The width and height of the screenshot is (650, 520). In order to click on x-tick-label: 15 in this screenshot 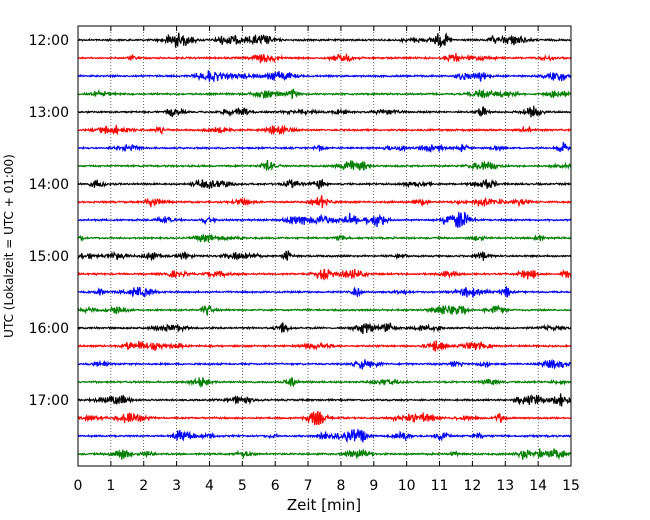, I will do `click(571, 486)`.